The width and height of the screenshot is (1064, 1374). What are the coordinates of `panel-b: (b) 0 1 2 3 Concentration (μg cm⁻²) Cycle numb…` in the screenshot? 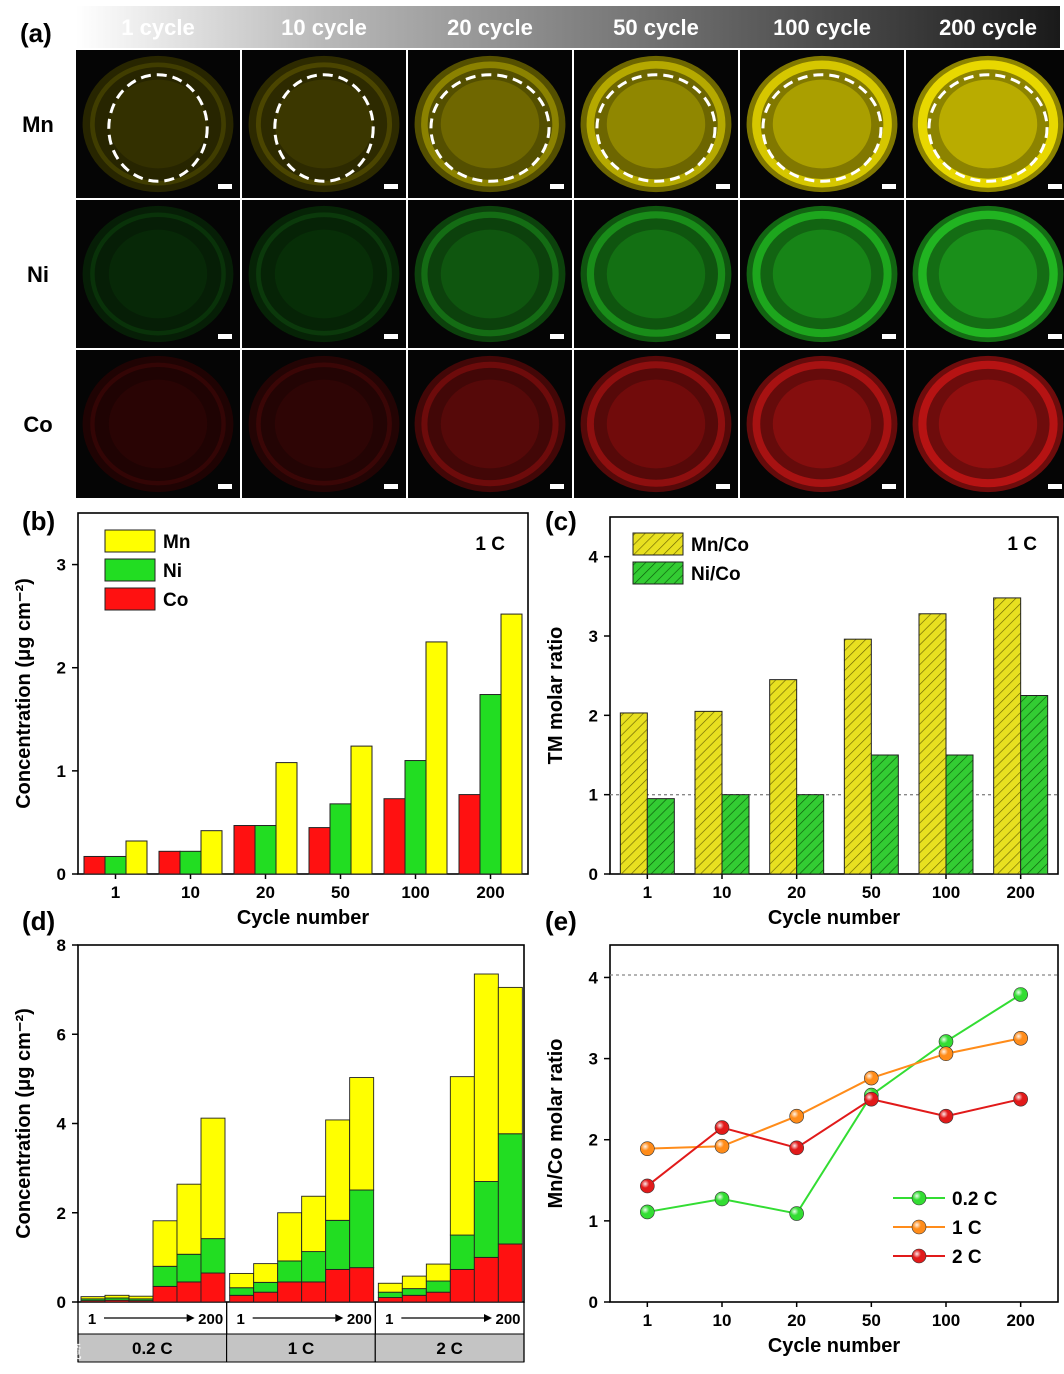 It's located at (271, 717).